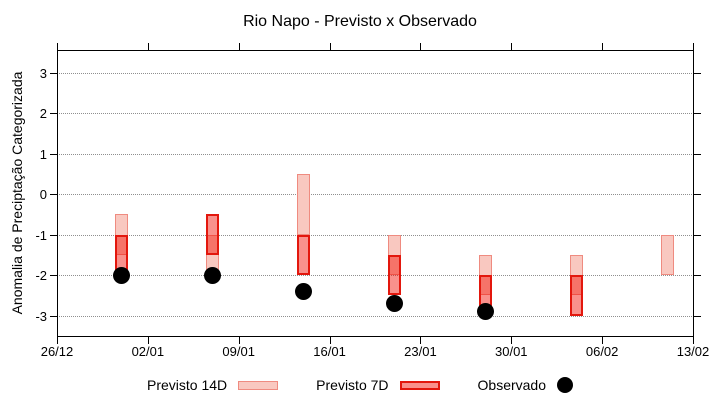 This screenshot has width=720, height=400. I want to click on bottom-tick-16/01, so click(330, 340).